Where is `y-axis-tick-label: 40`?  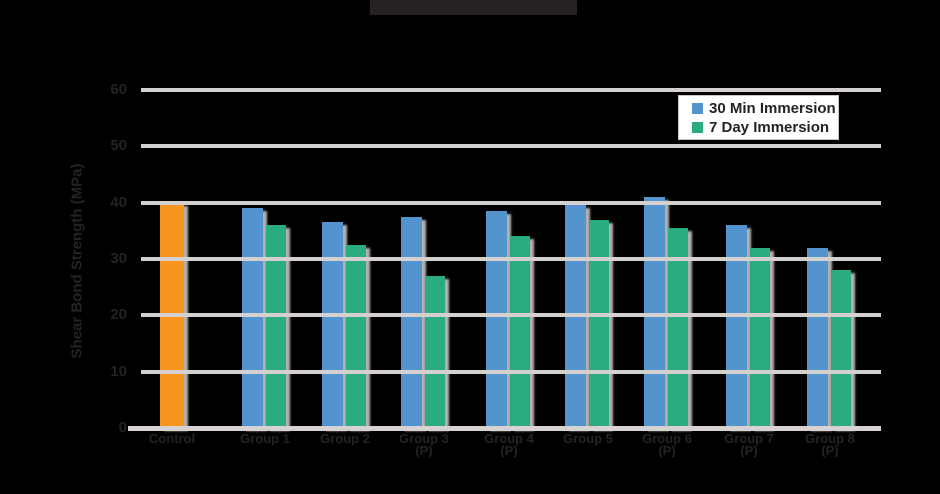
y-axis-tick-label: 40 is located at coordinates (118, 202).